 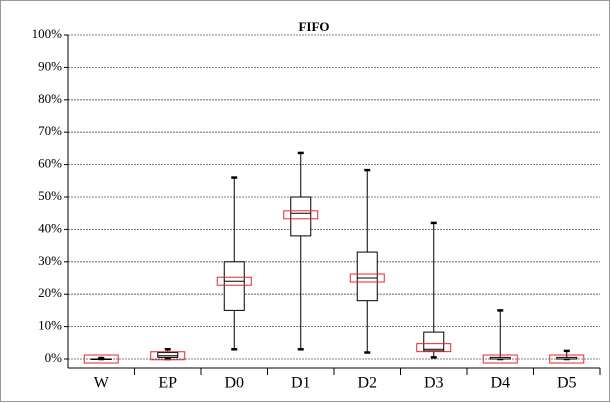 I want to click on y-tick-label: 100%, so click(x=47, y=33).